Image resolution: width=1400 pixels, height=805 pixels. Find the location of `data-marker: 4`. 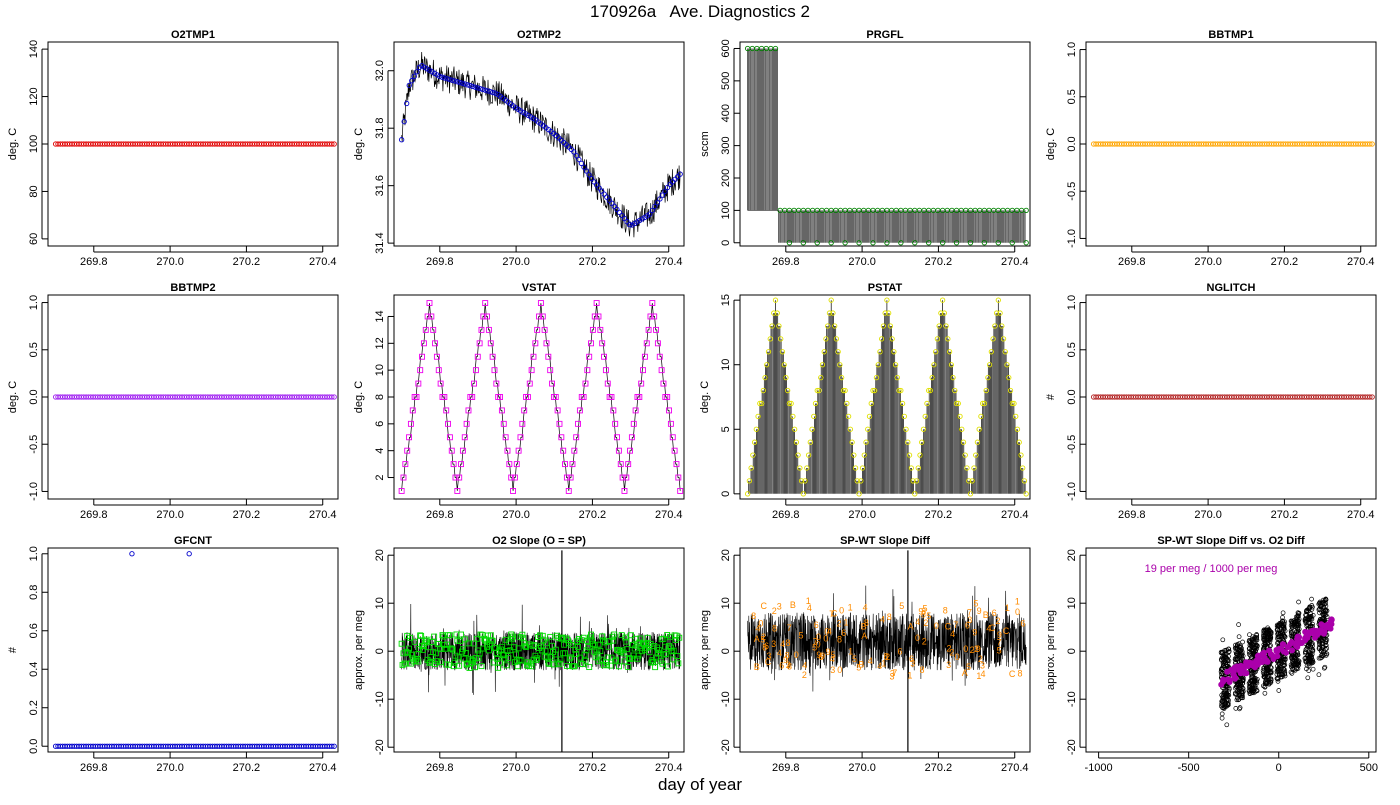

data-marker: 4 is located at coordinates (882, 620).